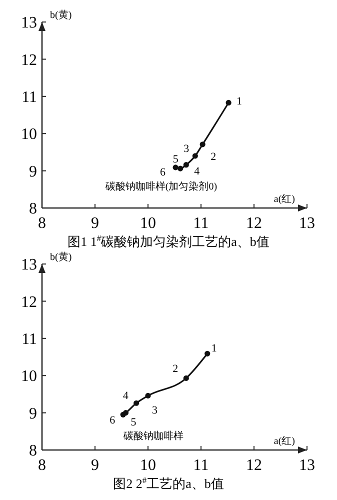 The height and width of the screenshot is (500, 337). I want to click on annotation: 碳酸钠咖啡样(加匀染剂0), so click(161, 186).